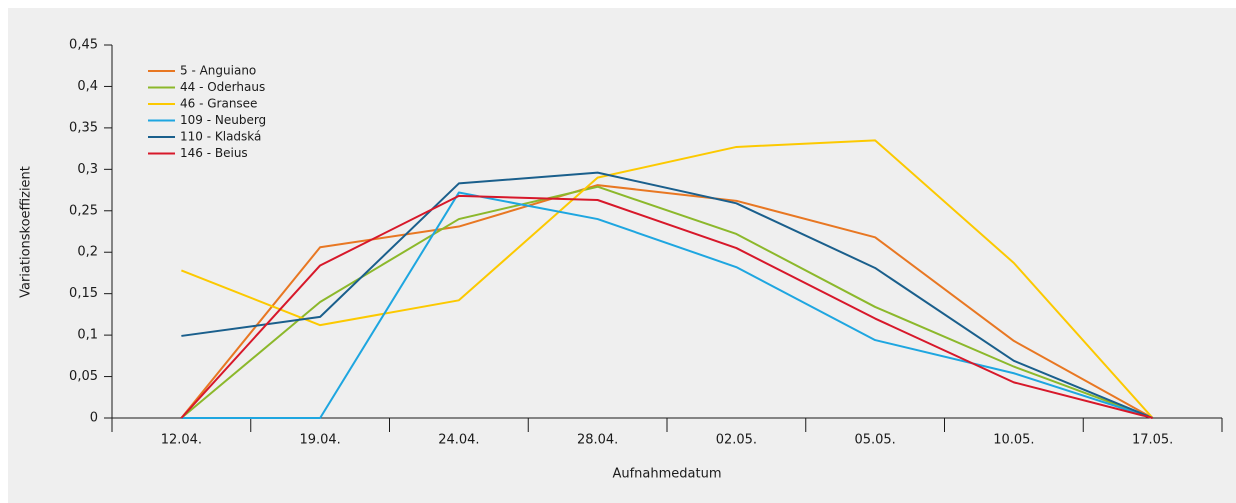 This screenshot has width=1236, height=503. What do you see at coordinates (218, 104) in the screenshot?
I see `legend-label: 46 - Gransee` at bounding box center [218, 104].